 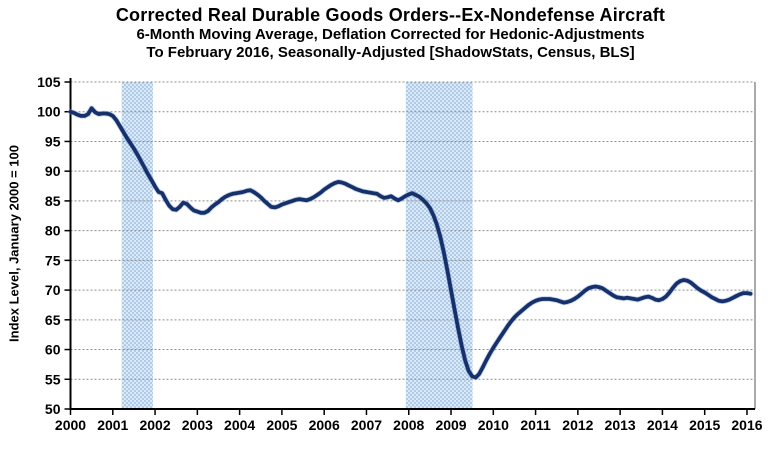 What do you see at coordinates (112, 425) in the screenshot?
I see `x-tick-label: 2001` at bounding box center [112, 425].